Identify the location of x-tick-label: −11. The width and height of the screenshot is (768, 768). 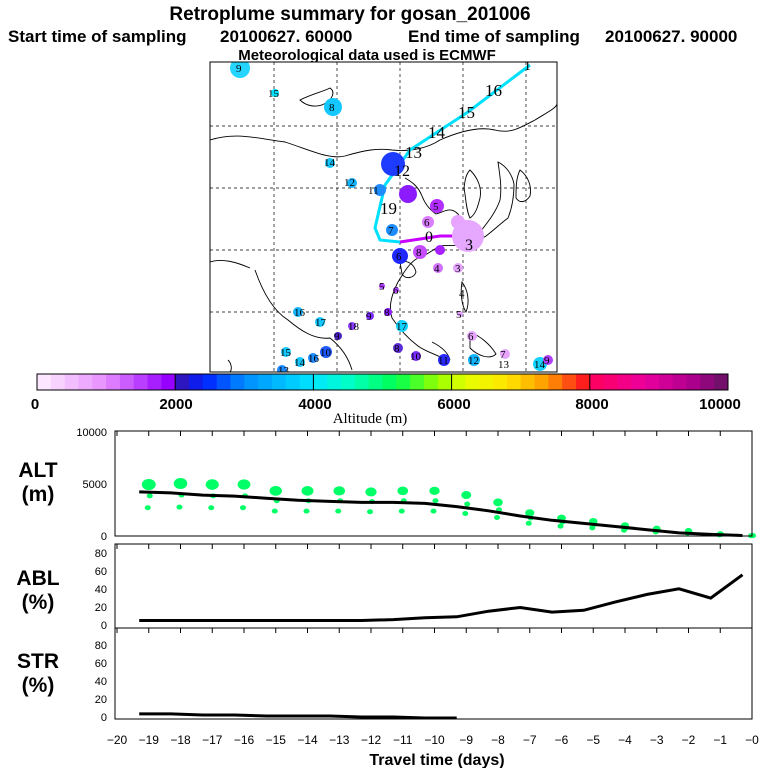
(403, 740).